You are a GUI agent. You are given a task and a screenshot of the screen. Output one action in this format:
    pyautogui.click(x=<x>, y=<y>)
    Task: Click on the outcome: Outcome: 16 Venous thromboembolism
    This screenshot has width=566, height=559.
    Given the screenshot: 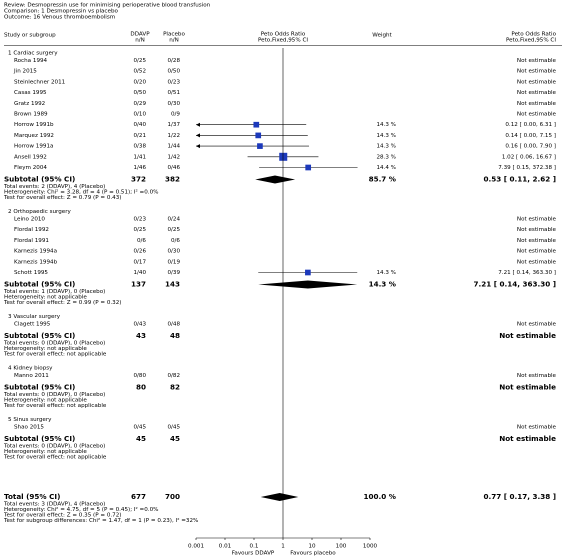 What is the action you would take?
    pyautogui.click(x=59, y=18)
    